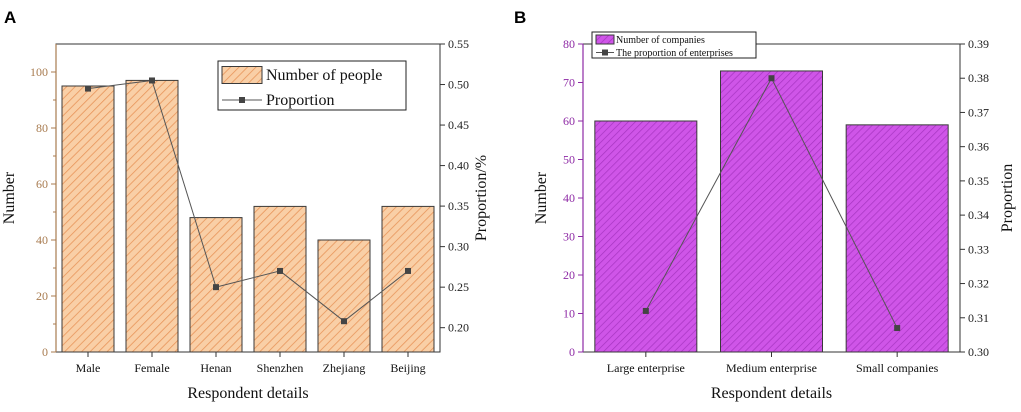  I want to click on legend-box, so click(674, 45).